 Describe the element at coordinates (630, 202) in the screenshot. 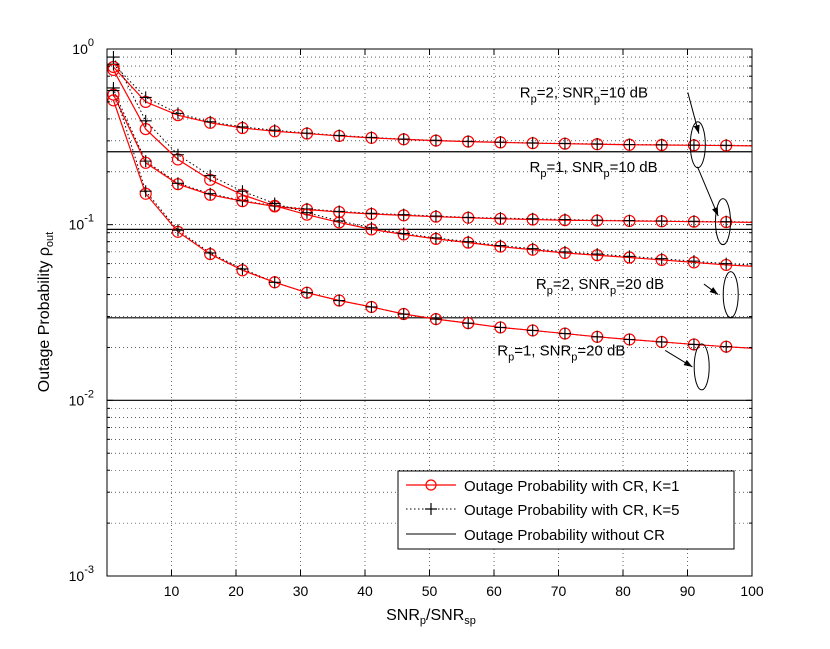

I see `annotation: Rp=1, SNRp=10 dB` at that location.